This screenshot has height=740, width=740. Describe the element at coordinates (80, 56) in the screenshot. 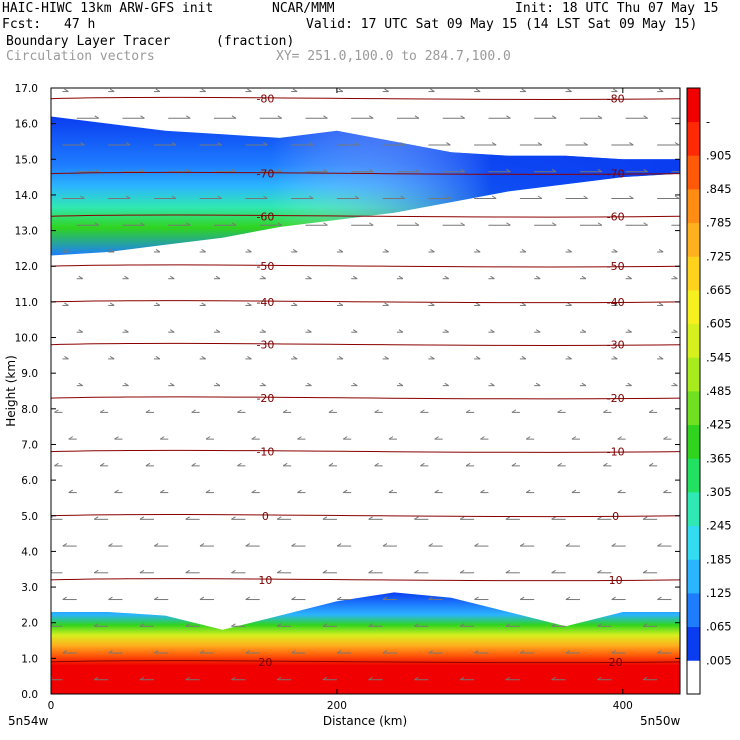

I see `vector-field-name: Circulation vectors` at that location.